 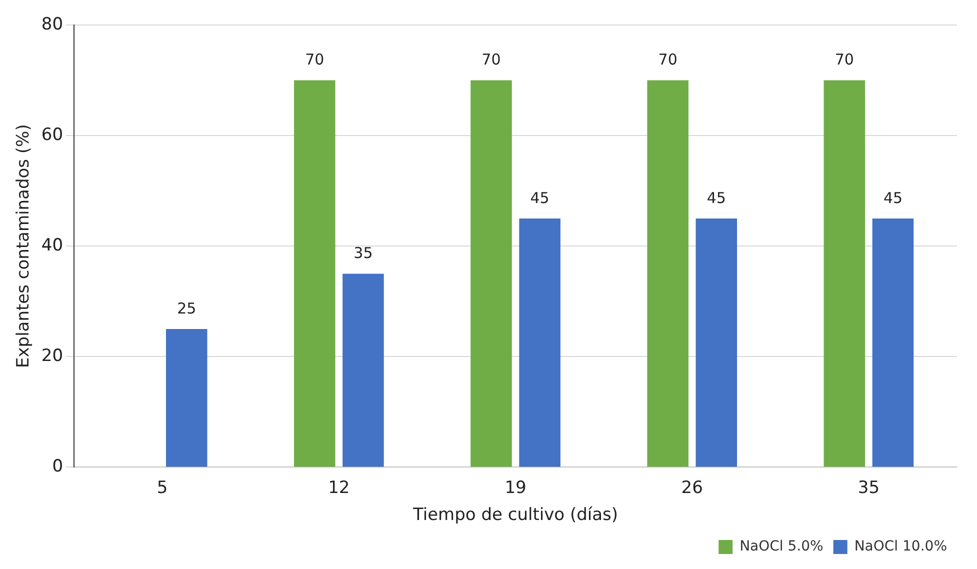 What do you see at coordinates (58, 466) in the screenshot?
I see `y-tick-label: 0` at bounding box center [58, 466].